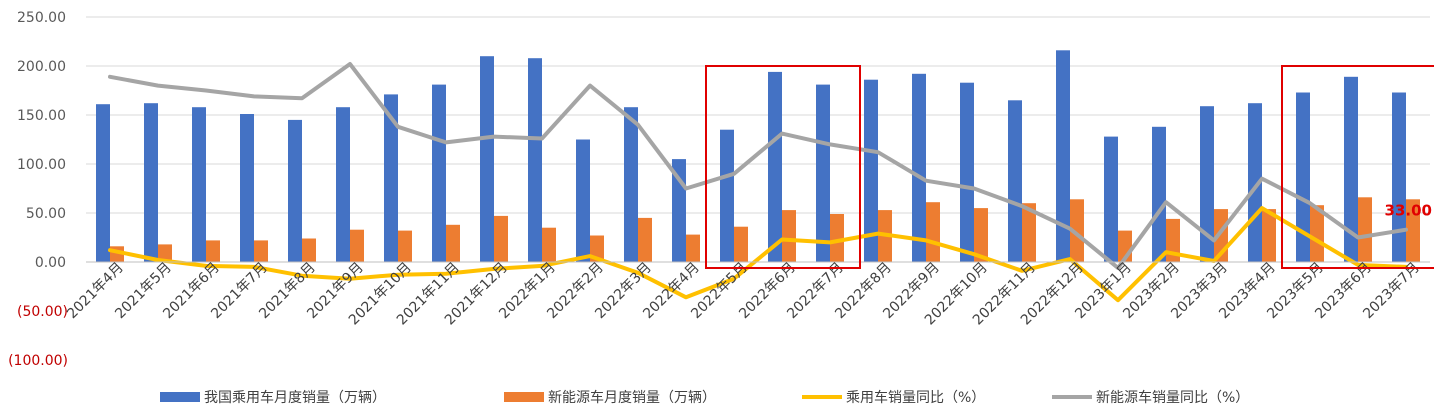 The width and height of the screenshot is (1434, 414). I want to click on y-tick-label: 100.00, so click(41, 165).